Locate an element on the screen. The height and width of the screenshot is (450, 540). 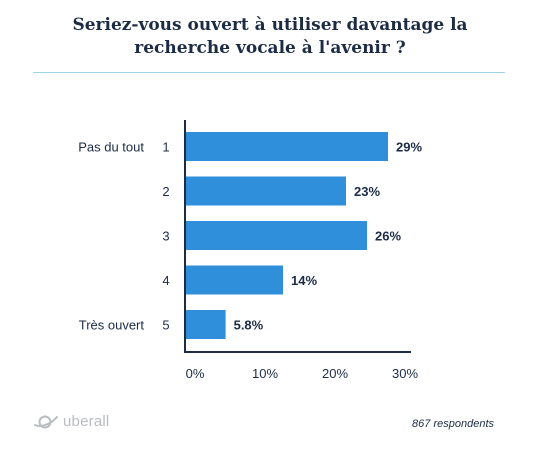
brand-name: uberall is located at coordinates (86, 421).